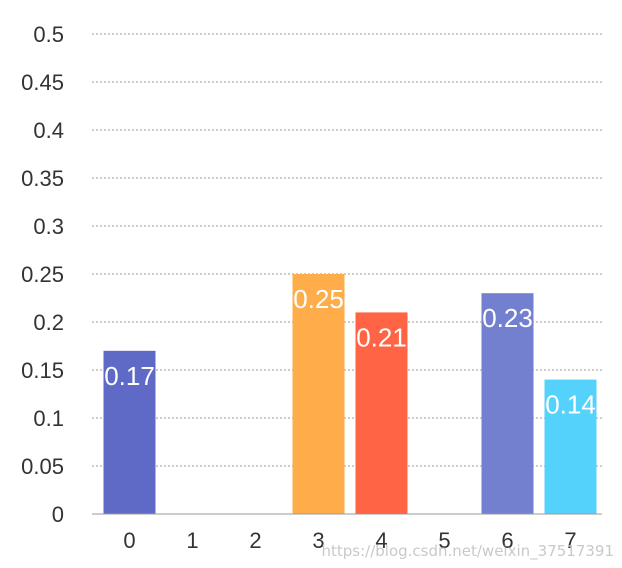 The width and height of the screenshot is (622, 568). I want to click on y-tick-label: 0.1, so click(48, 418).